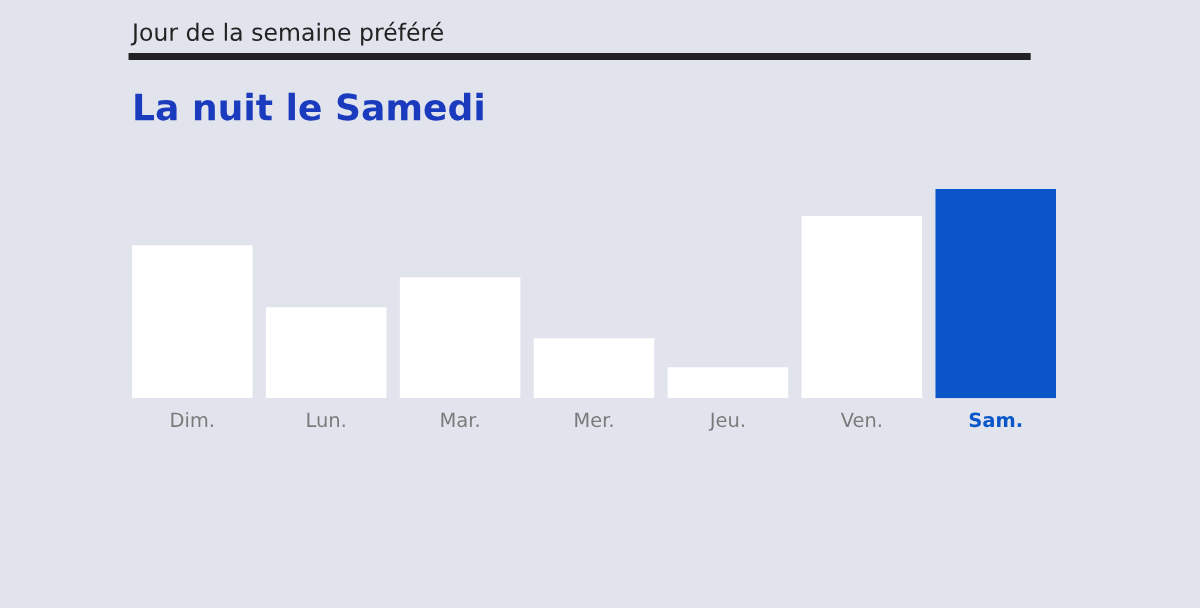 The width and height of the screenshot is (1200, 608). What do you see at coordinates (460, 420) in the screenshot?
I see `x-tick-label: Mar.` at bounding box center [460, 420].